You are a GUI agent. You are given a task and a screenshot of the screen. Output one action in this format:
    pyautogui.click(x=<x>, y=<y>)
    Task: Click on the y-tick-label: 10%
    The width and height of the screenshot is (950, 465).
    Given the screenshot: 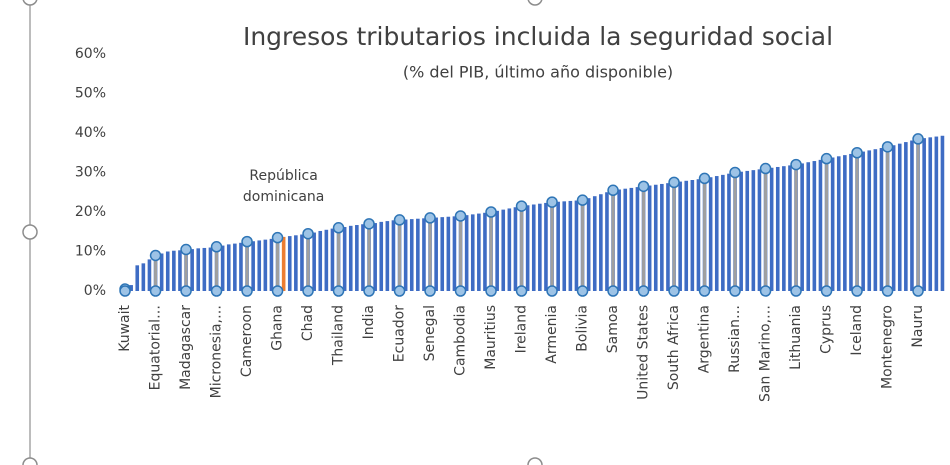 What is the action you would take?
    pyautogui.click(x=90, y=252)
    